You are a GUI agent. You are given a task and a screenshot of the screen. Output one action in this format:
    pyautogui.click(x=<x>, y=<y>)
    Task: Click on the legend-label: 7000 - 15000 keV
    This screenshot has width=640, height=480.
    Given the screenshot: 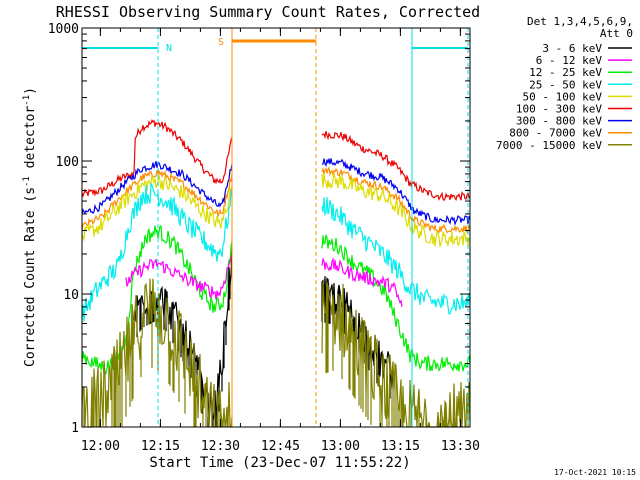 What is the action you would take?
    pyautogui.click(x=549, y=145)
    